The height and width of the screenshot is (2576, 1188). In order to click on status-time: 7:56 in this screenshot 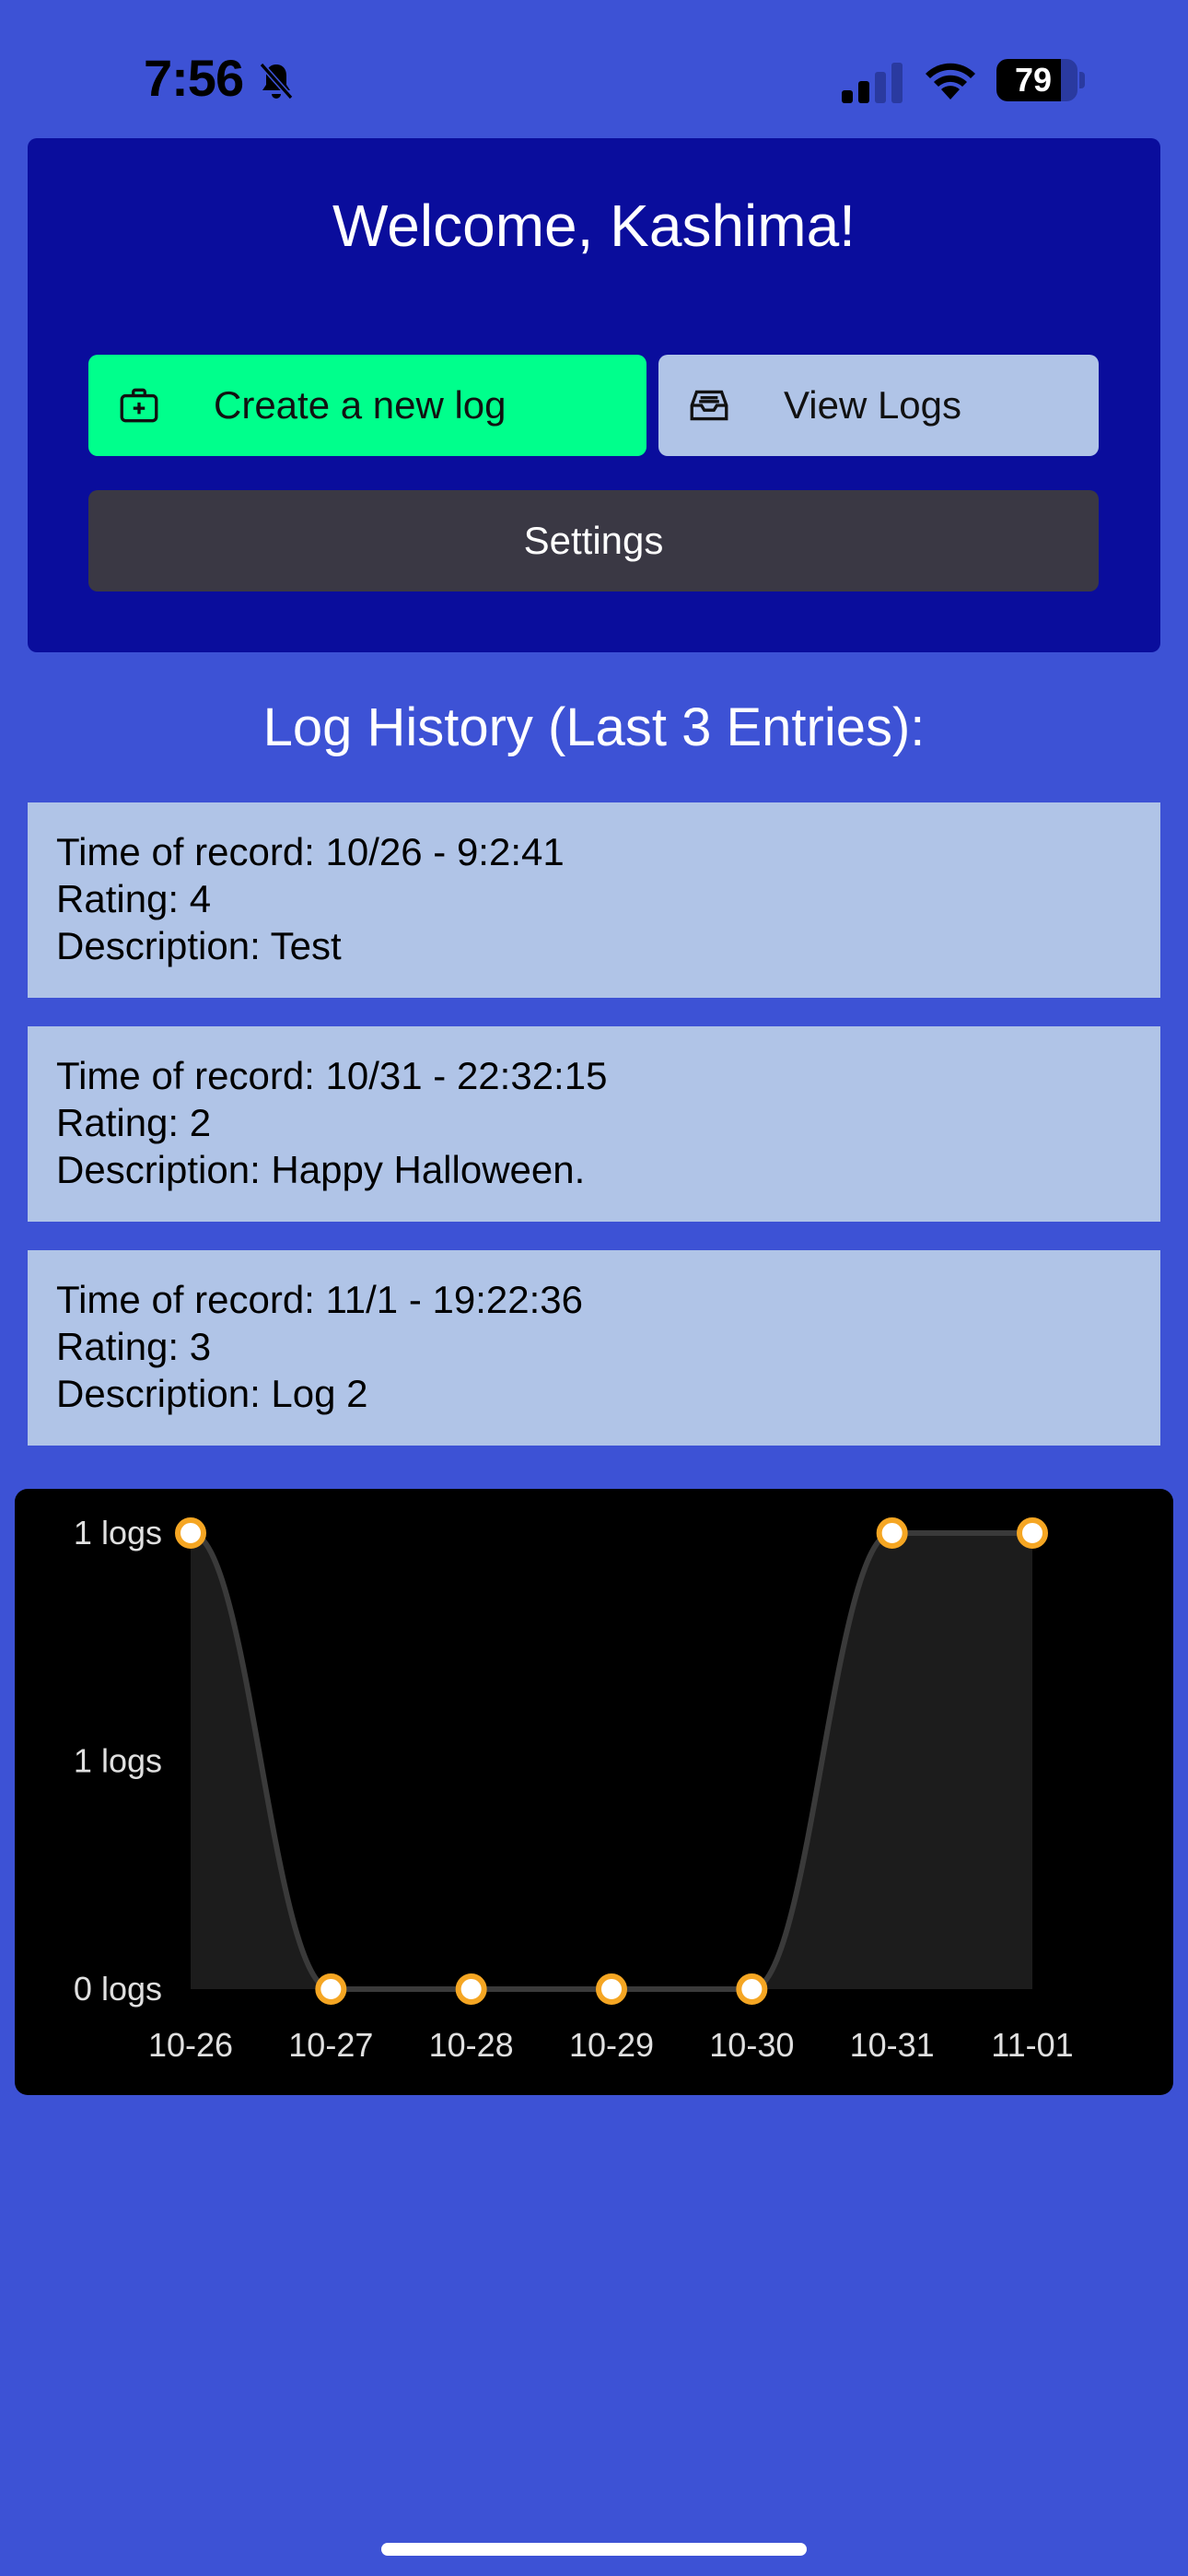, I will do `click(194, 78)`.